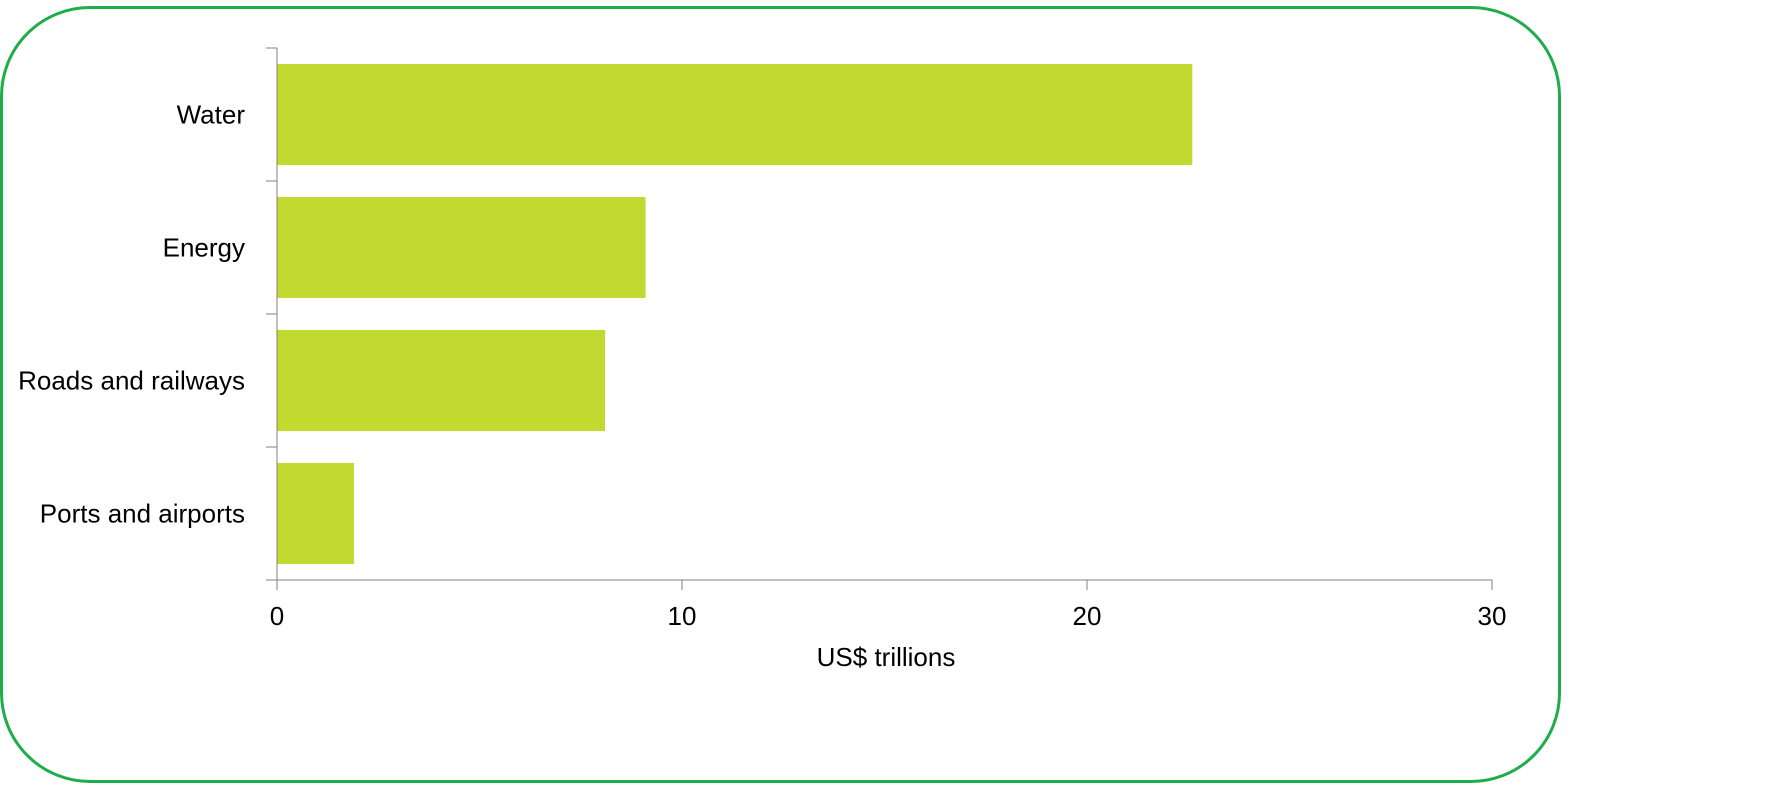 The height and width of the screenshot is (788, 1775). I want to click on bar-energy, so click(461, 247).